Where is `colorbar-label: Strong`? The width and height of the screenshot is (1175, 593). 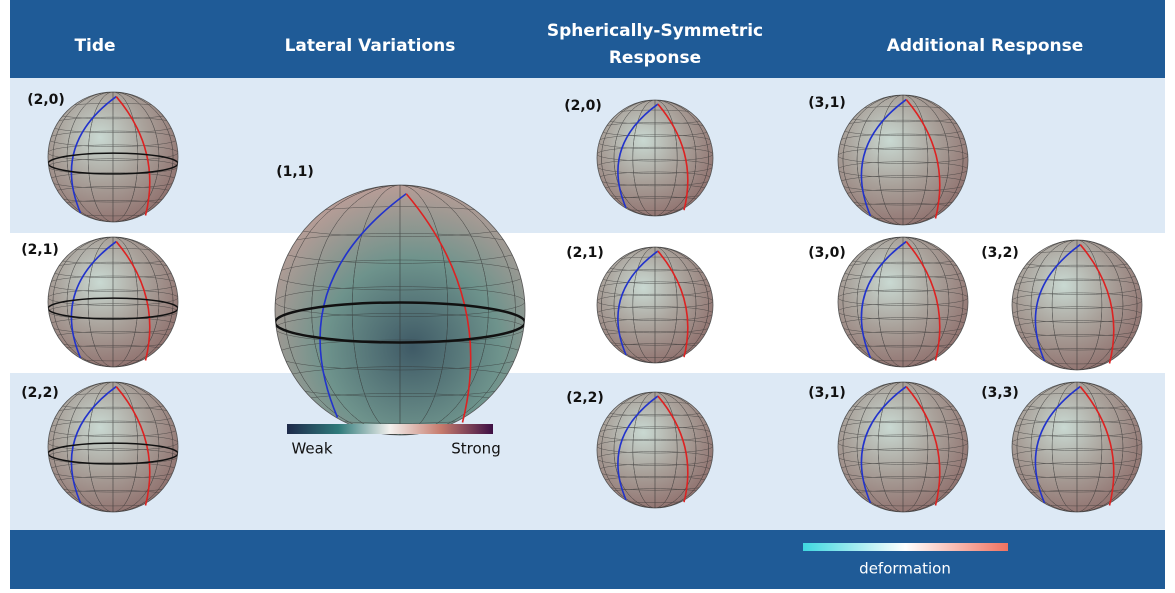 colorbar-label: Strong is located at coordinates (475, 449).